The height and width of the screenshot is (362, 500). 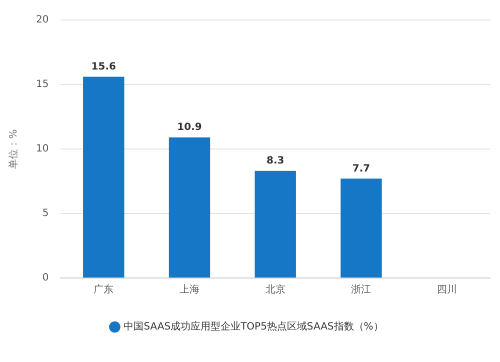 I want to click on data-label: 15.6, so click(x=103, y=66).